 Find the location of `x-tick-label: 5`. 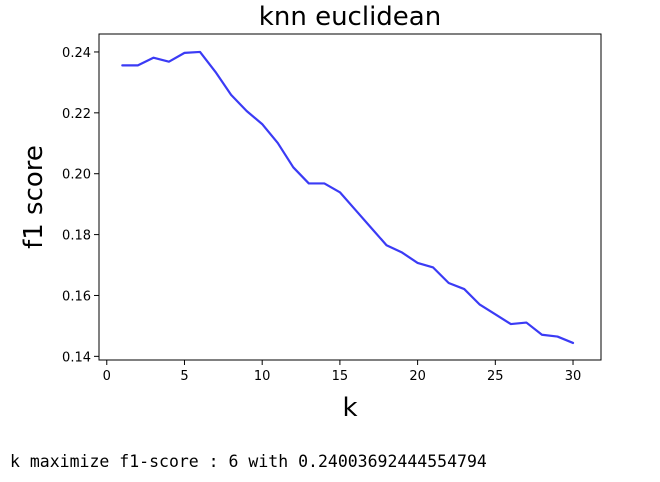

x-tick-label: 5 is located at coordinates (184, 376).